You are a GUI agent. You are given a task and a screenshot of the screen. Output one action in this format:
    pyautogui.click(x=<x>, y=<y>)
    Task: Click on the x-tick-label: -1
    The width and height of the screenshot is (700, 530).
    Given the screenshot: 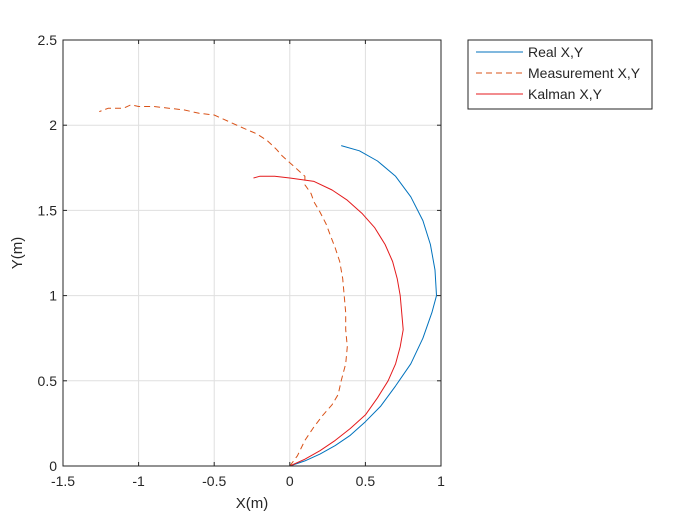 What is the action you would take?
    pyautogui.click(x=138, y=481)
    